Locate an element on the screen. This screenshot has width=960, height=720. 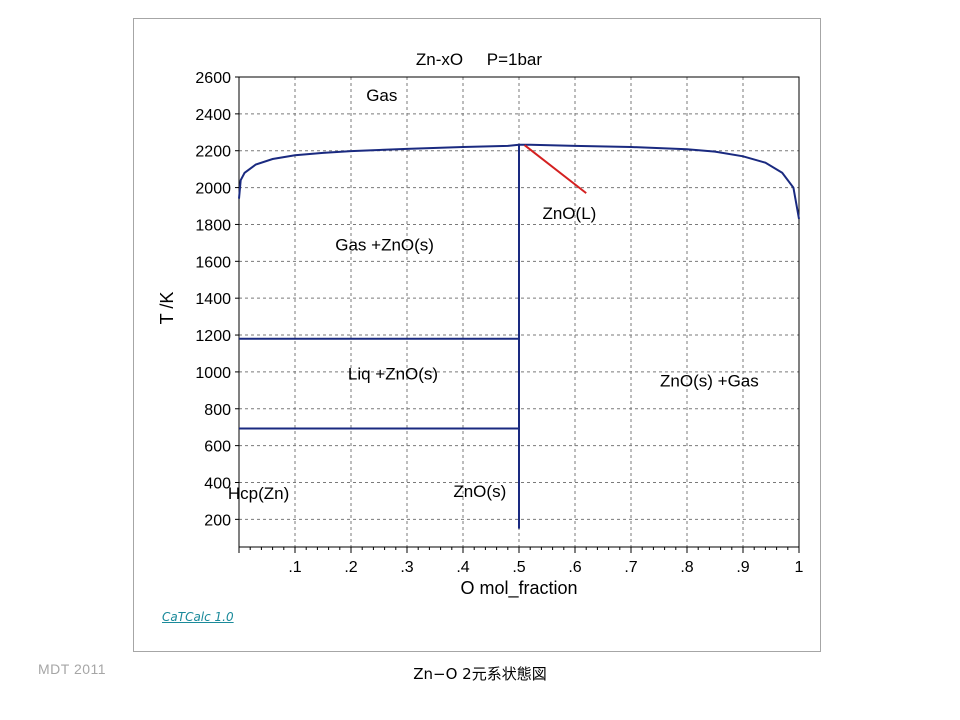
region-label: ZnO(L) is located at coordinates (569, 213).